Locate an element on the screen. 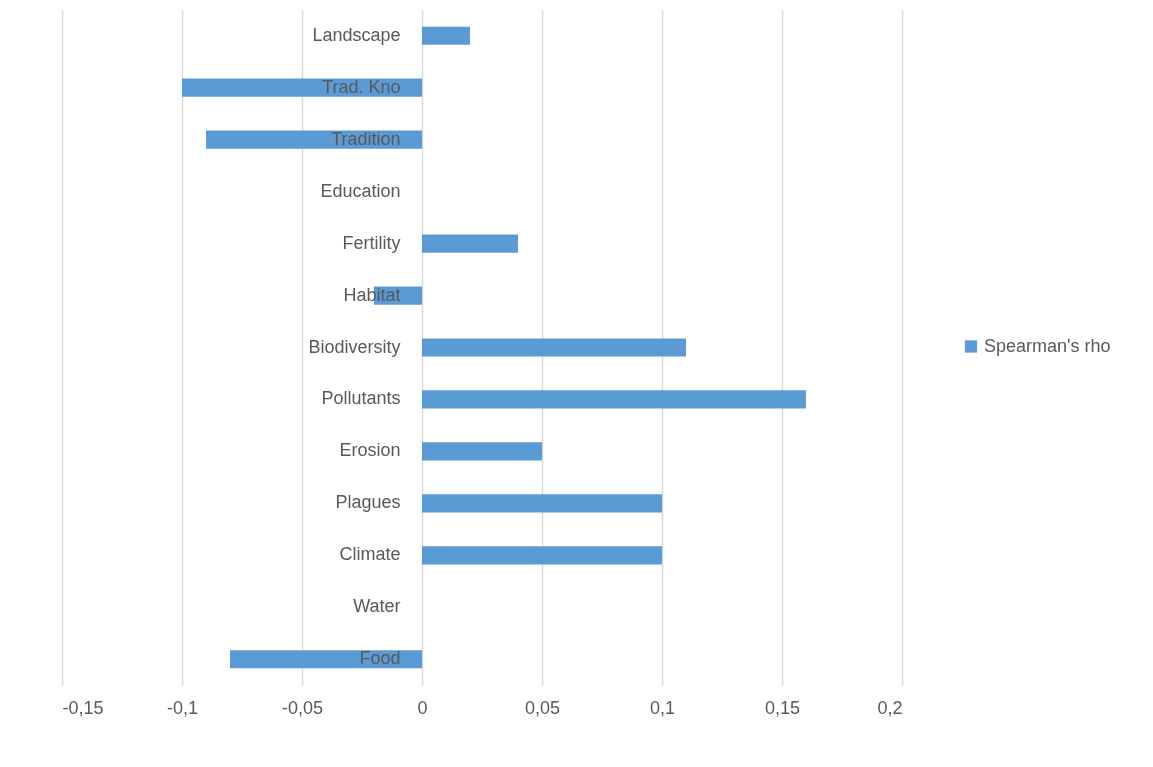 The width and height of the screenshot is (1153, 767). y-tick-label: Biodiversity is located at coordinates (354, 346).